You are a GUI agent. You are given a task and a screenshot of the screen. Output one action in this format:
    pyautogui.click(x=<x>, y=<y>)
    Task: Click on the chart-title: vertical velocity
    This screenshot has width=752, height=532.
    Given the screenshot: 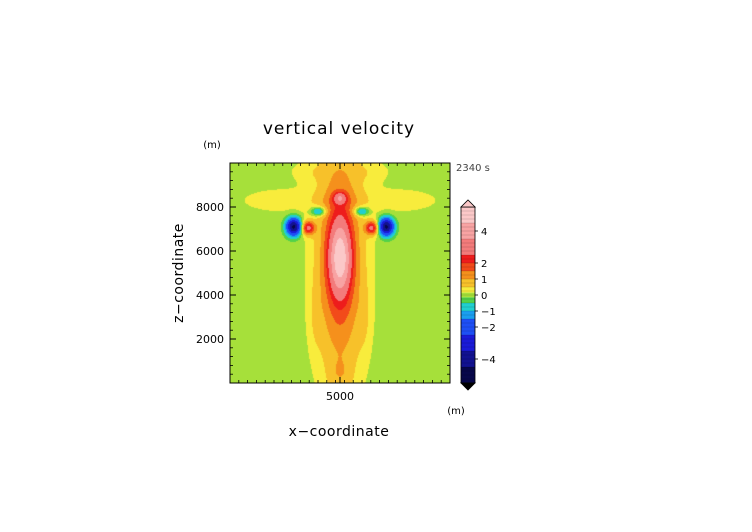 What is the action you would take?
    pyautogui.click(x=339, y=129)
    